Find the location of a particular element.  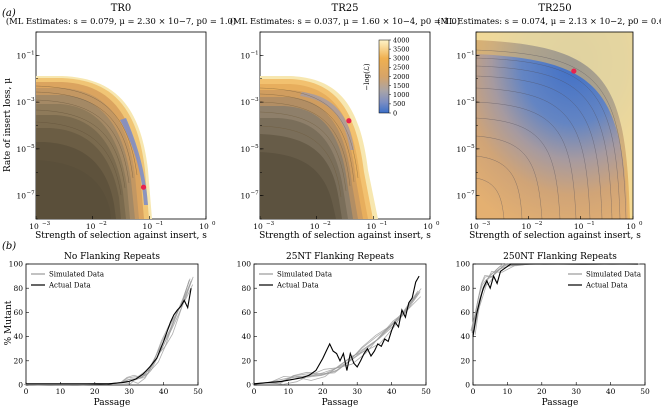

colorbar-tick-label: 4000 is located at coordinates (401, 40).